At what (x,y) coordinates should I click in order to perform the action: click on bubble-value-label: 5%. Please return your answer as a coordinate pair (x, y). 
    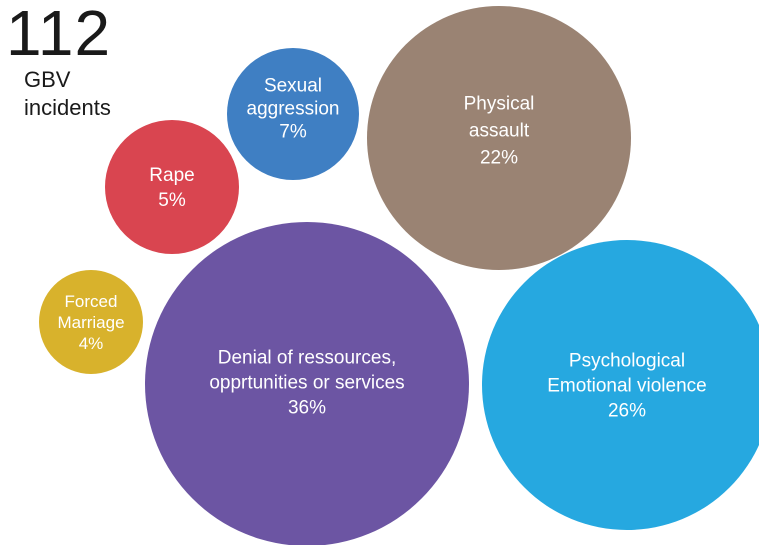
    Looking at the image, I should click on (172, 200).